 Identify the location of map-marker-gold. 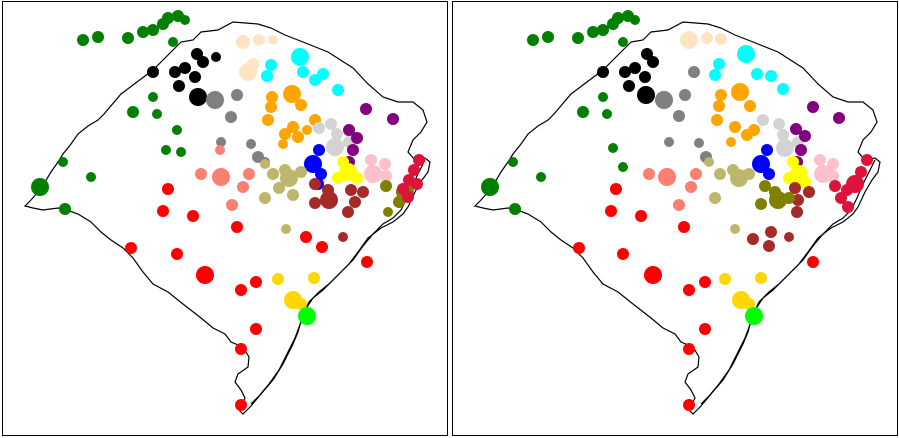
(761, 278).